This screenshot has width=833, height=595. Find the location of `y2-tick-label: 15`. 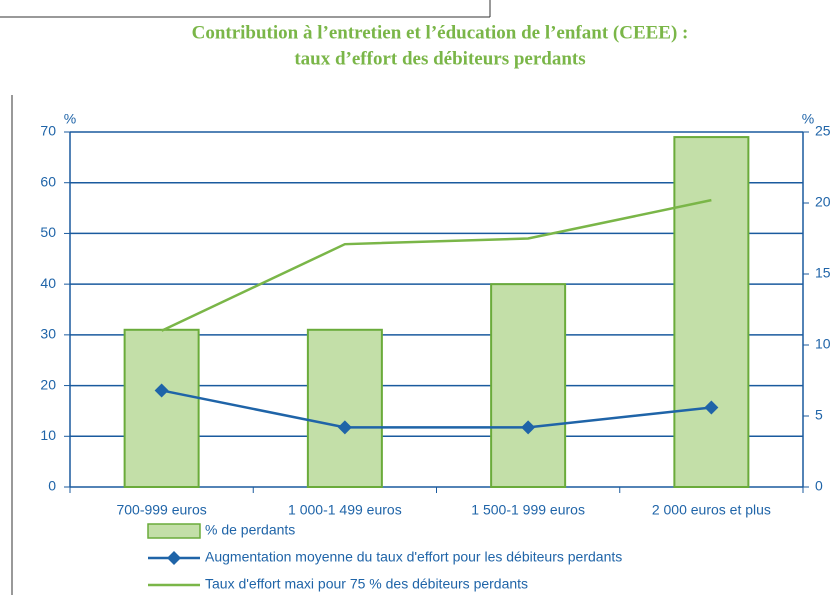

y2-tick-label: 15 is located at coordinates (823, 273).